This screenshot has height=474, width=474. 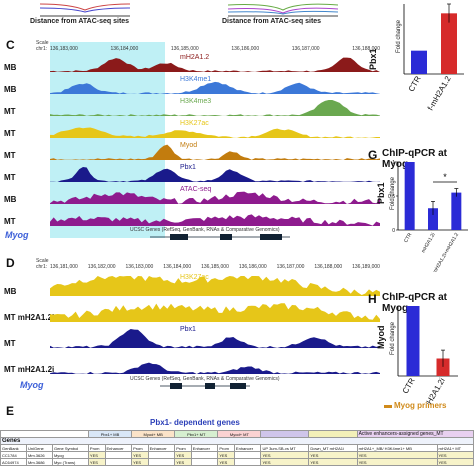 What do you see at coordinates (445, 177) in the screenshot?
I see `significance-star: *` at bounding box center [445, 177].